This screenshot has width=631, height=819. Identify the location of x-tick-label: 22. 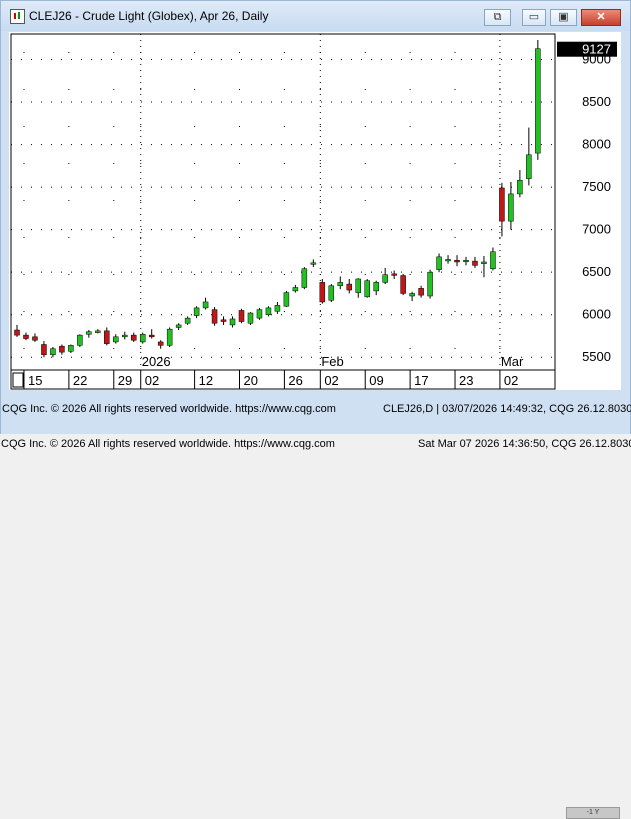
(80, 380).